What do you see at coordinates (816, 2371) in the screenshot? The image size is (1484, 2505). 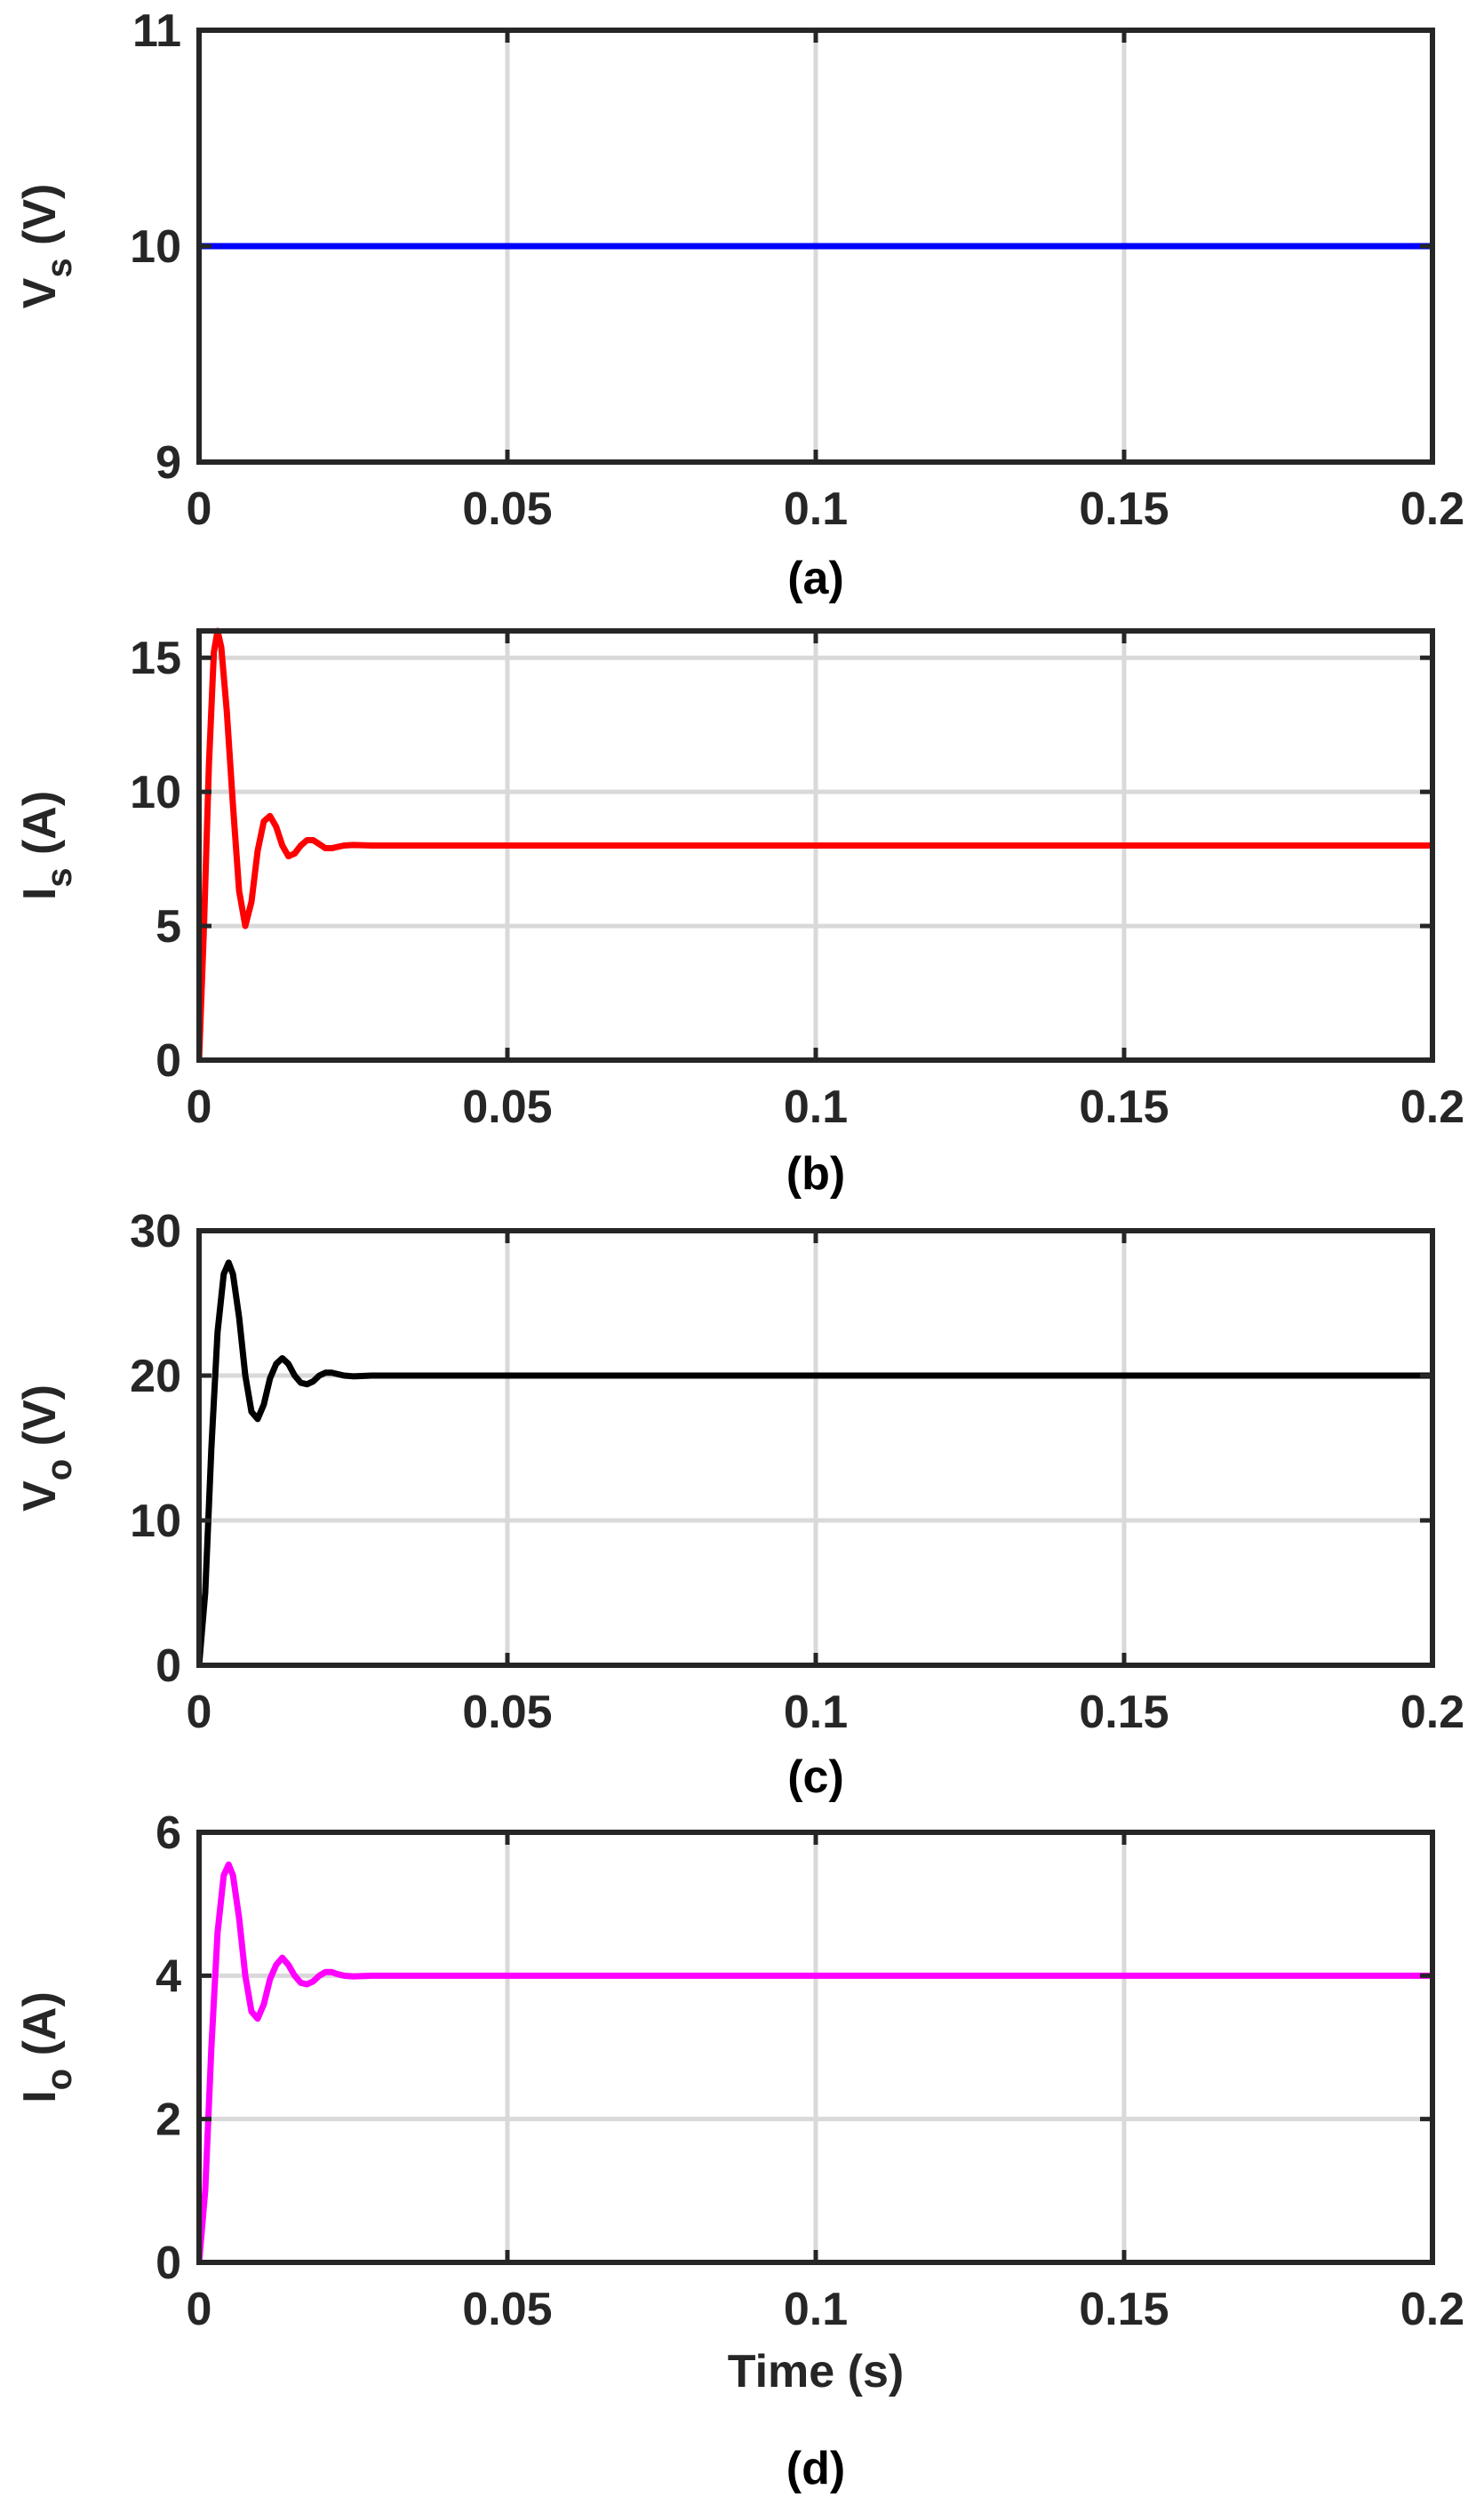 I see `x-axis-title: Time (s)` at bounding box center [816, 2371].